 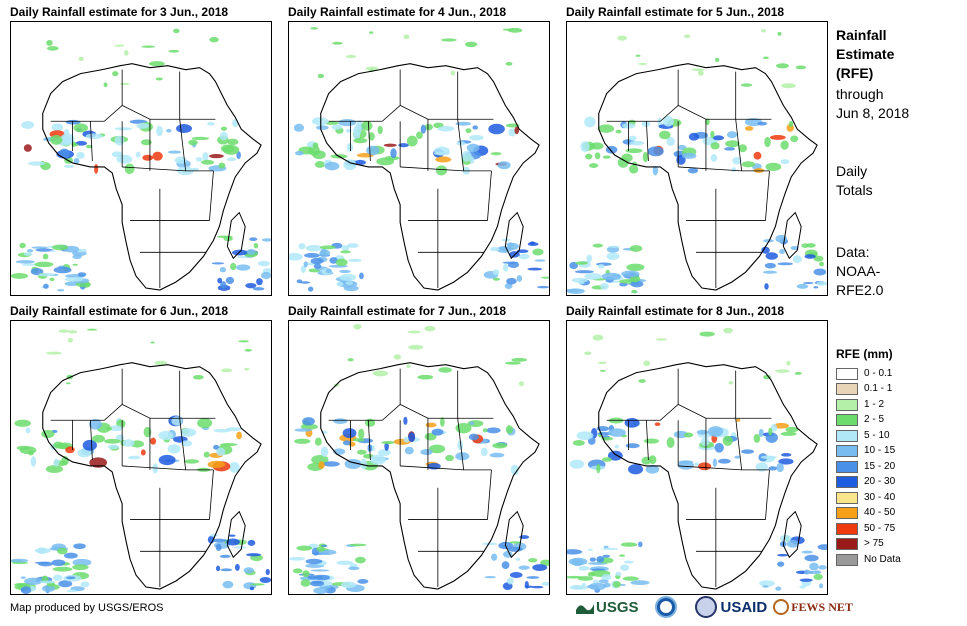 I want to click on legend-label: 0 - 0.1, so click(x=878, y=373).